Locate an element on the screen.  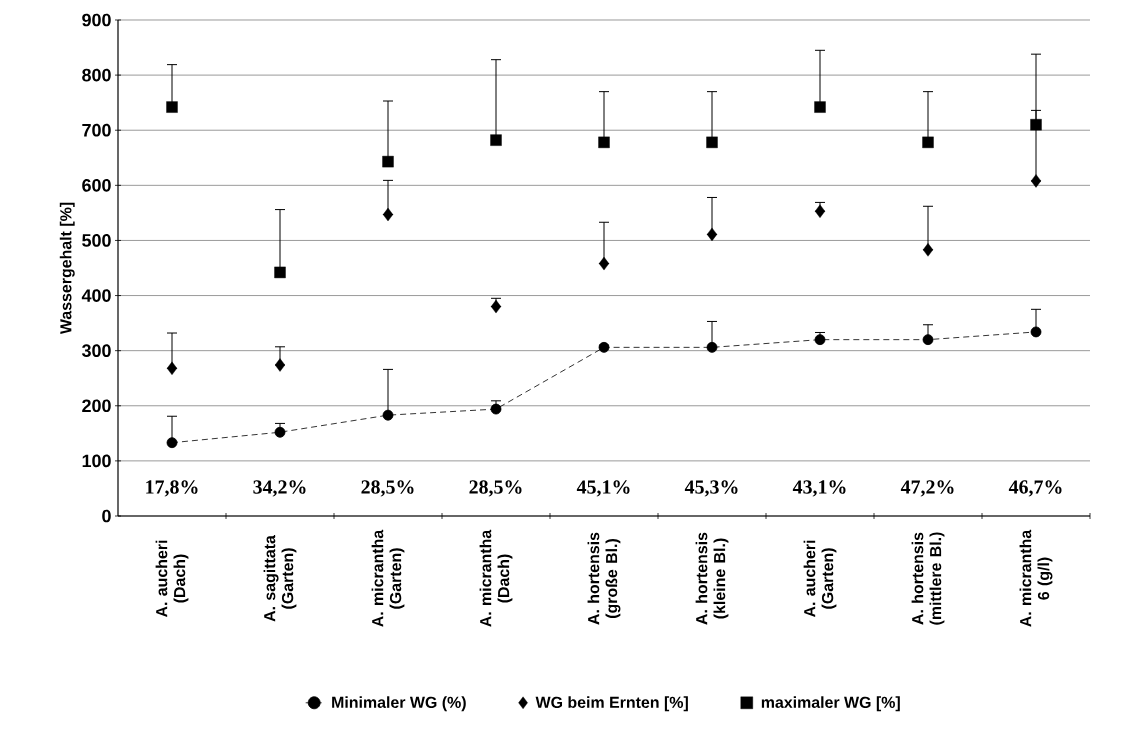
x-tick-label: A. aucheri (Dach) is located at coordinates (172, 579).